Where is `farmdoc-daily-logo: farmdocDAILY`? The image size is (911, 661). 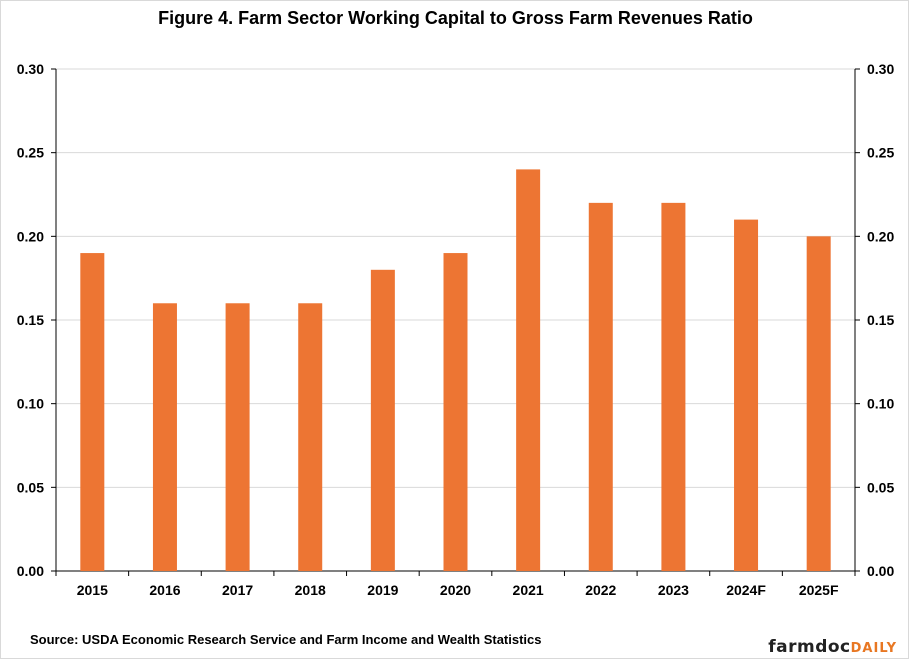 farmdoc-daily-logo: farmdocDAILY is located at coordinates (832, 647).